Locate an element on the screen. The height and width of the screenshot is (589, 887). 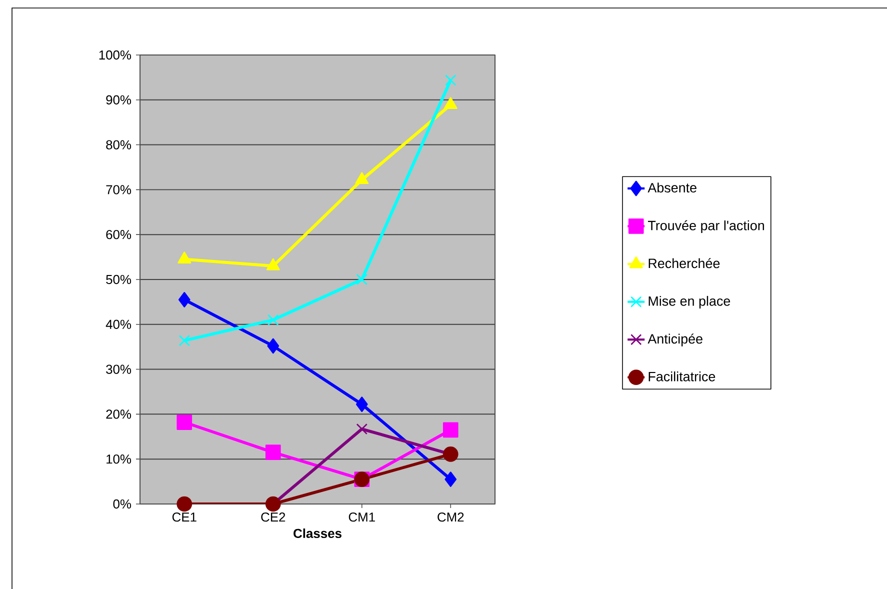
y-tick-label: 40% is located at coordinates (119, 324).